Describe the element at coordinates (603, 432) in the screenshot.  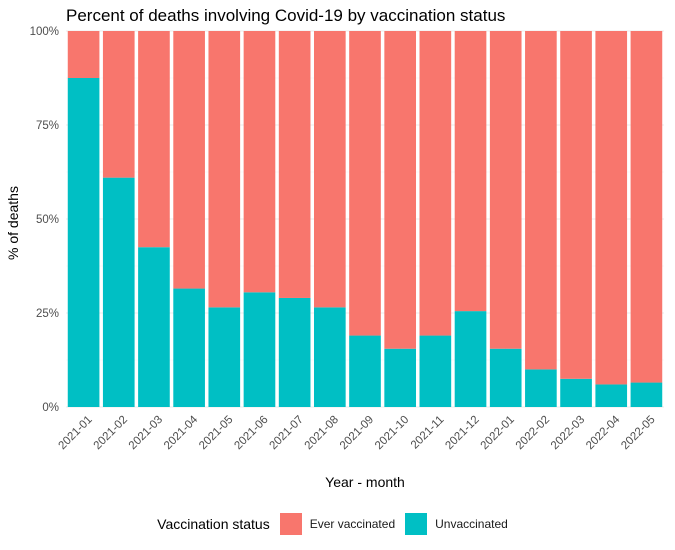
I see `x-tick-label: 2022-04` at that location.